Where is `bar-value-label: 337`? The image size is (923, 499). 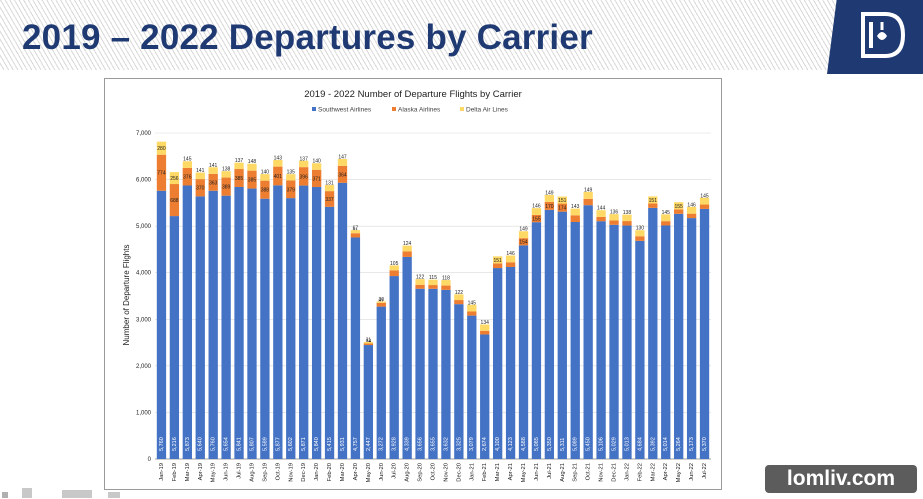 bar-value-label: 337 is located at coordinates (329, 200).